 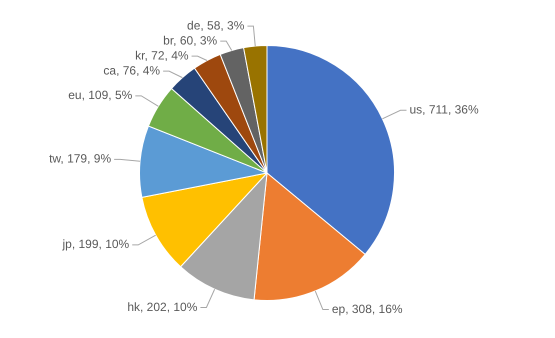 I want to click on slice-label: us, 711, 36%, so click(x=444, y=109).